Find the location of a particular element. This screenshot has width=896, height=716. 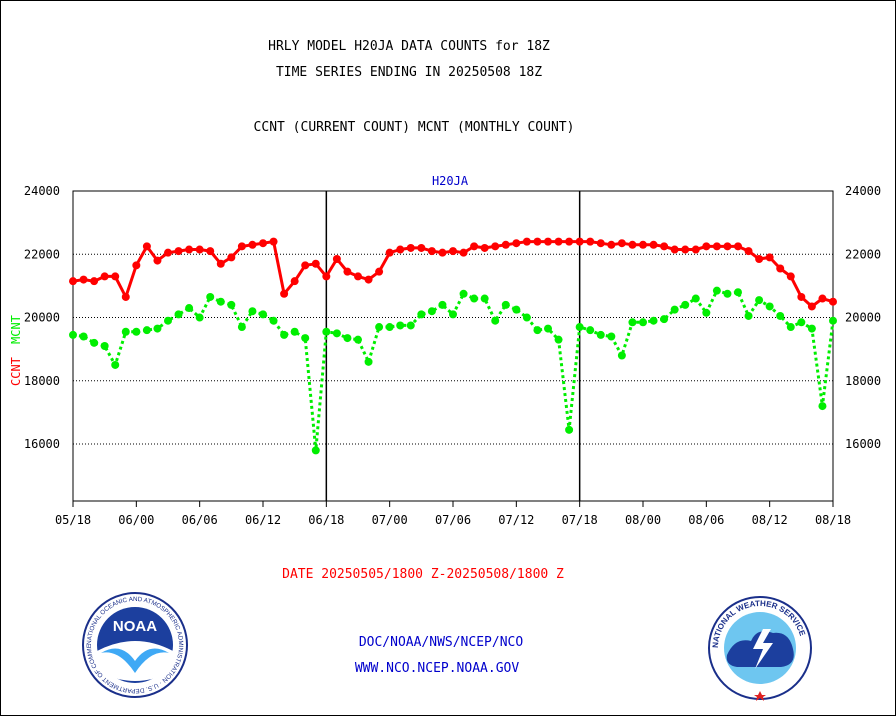

date-range-label: DATE 20250505/1800 Z-20250508/1800 Z is located at coordinates (423, 574).